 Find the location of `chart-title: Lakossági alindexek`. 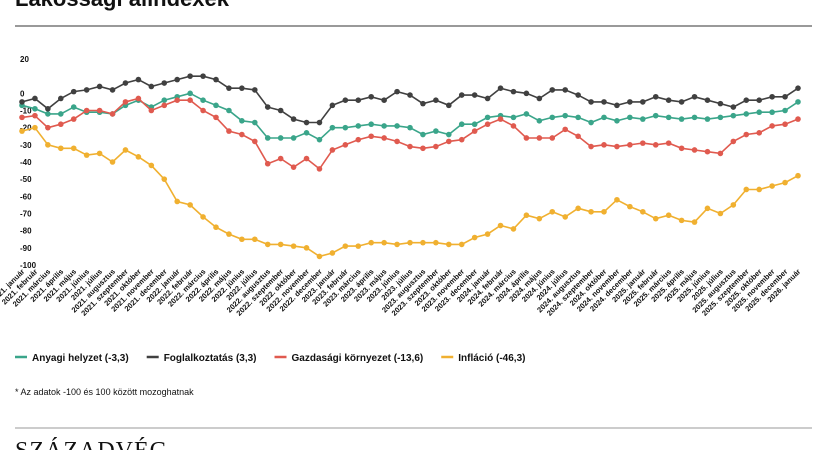

chart-title: Lakossági alindexek is located at coordinates (122, 5).